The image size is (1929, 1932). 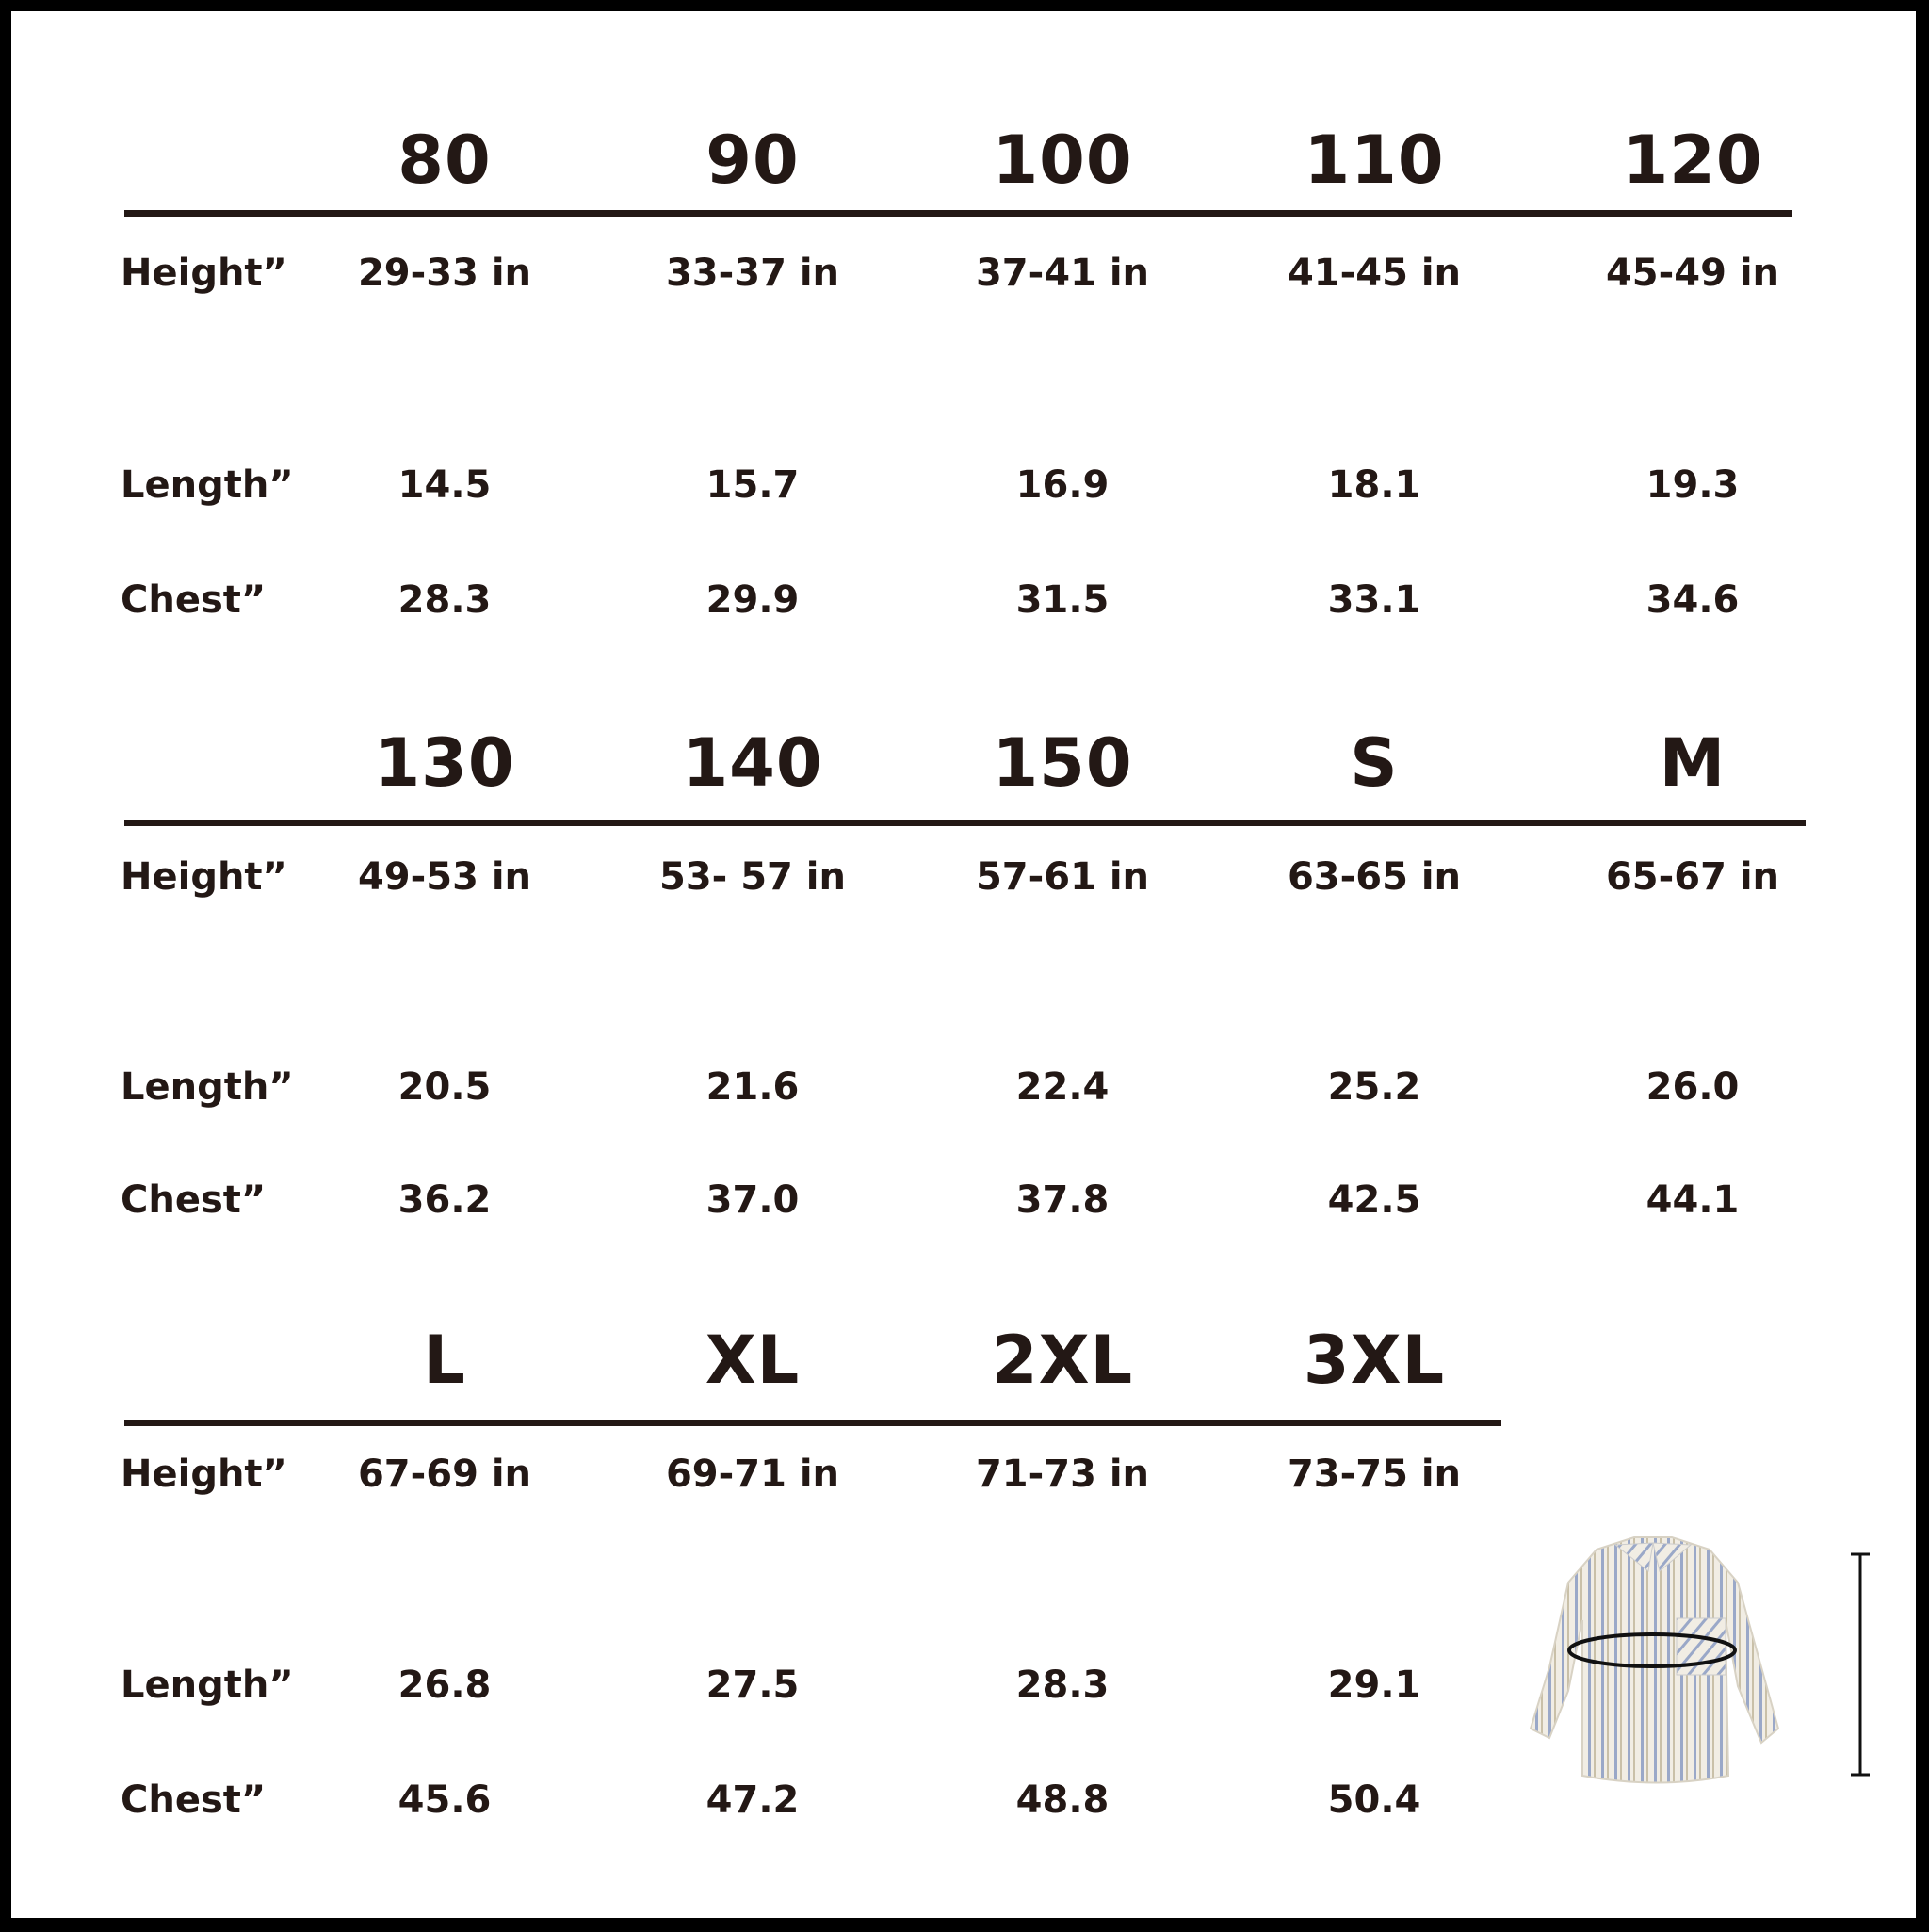 What do you see at coordinates (1062, 1360) in the screenshot?
I see `size-header: 2XL` at bounding box center [1062, 1360].